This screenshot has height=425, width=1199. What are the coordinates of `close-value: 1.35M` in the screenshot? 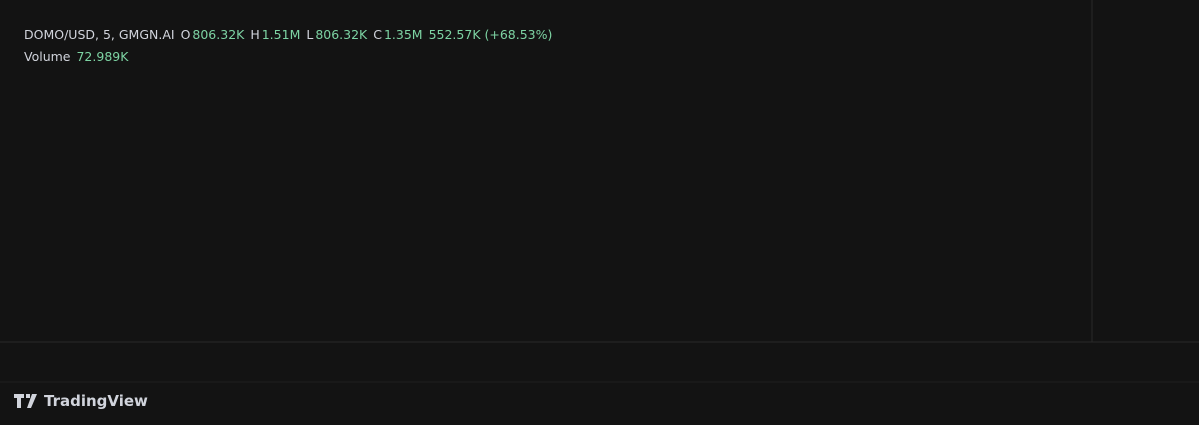 It's located at (403, 34).